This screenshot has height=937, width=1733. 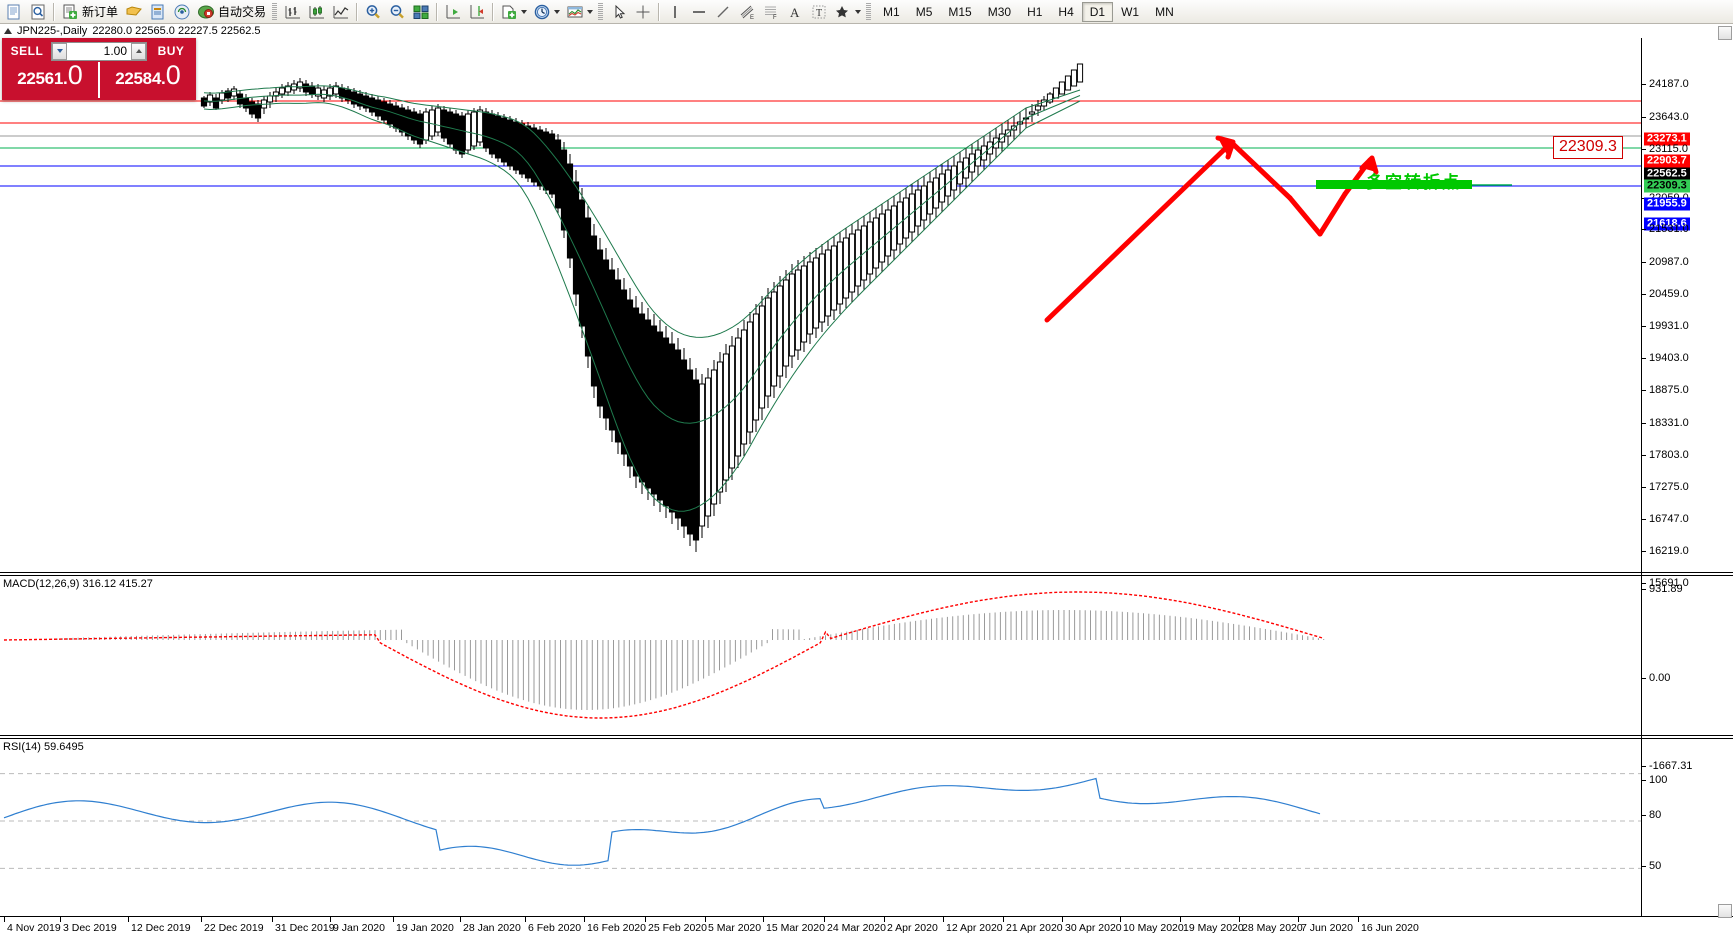 I want to click on one-click-trading-panel: SELL 1.00 BUY 22561 . 0 22584 . 0, so click(x=99, y=69).